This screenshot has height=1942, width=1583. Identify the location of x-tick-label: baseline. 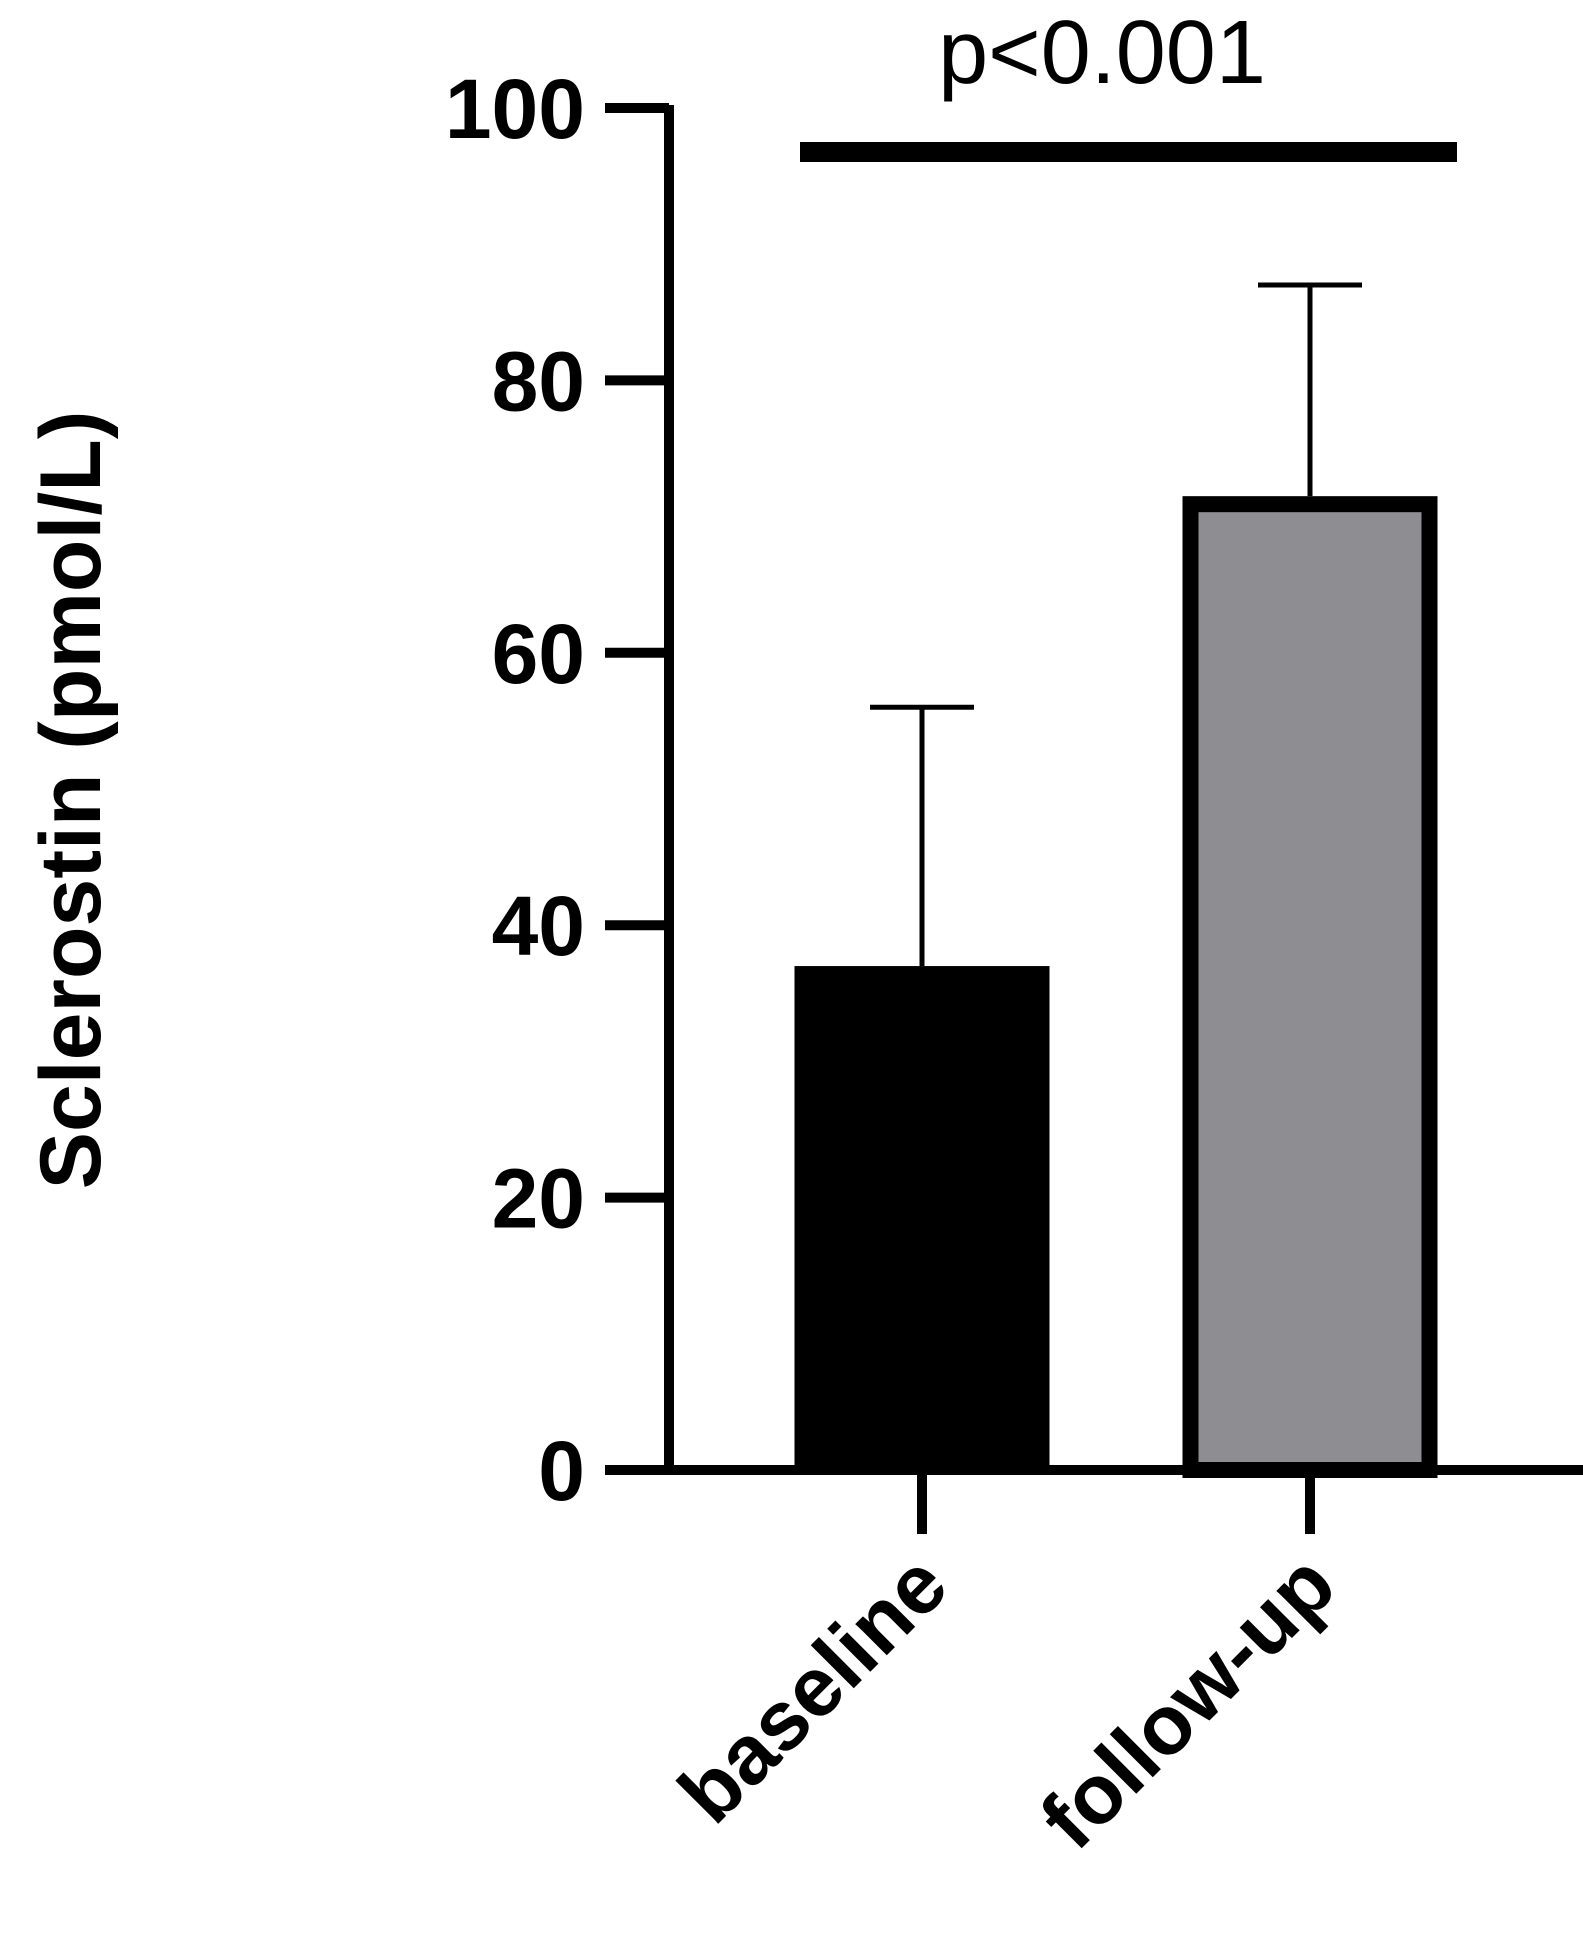
(813, 1688).